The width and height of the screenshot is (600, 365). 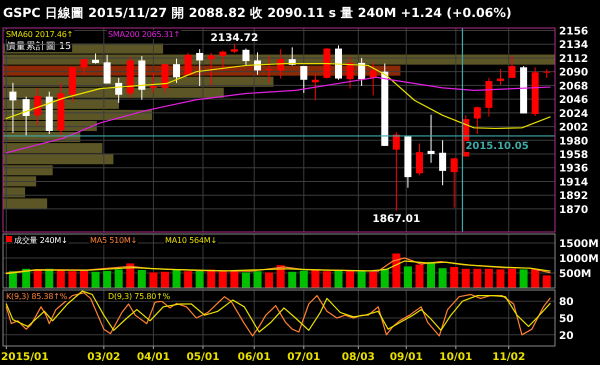 What do you see at coordinates (191, 240) in the screenshot?
I see `text: MA10 564M↓` at bounding box center [191, 240].